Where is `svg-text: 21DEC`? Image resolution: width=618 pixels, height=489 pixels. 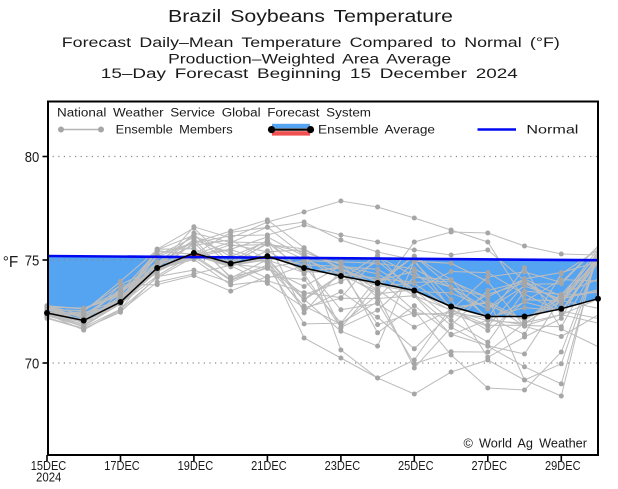 svg-text: 21DEC is located at coordinates (269, 466).